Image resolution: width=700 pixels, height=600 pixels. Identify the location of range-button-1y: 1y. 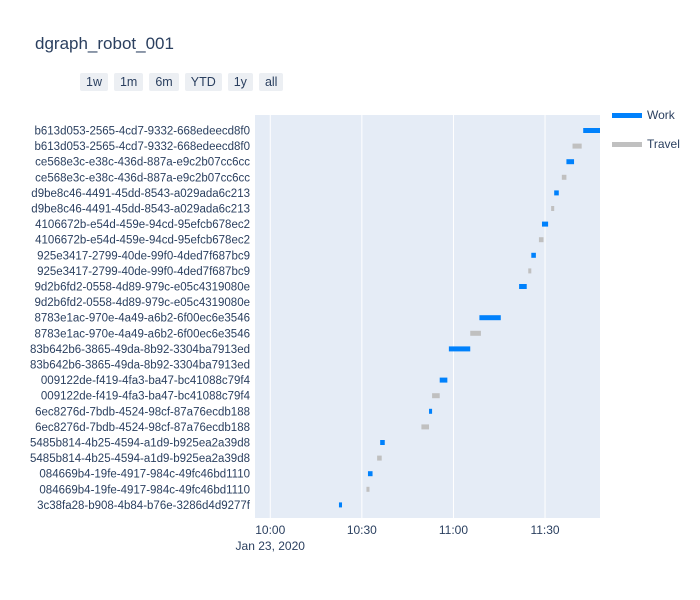
(240, 82).